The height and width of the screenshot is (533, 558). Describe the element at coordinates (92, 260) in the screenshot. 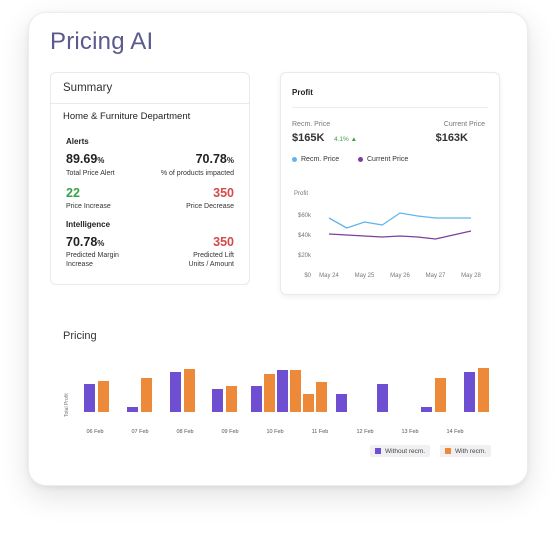

I see `predicted-margin-label: Predicted Margin Increase` at that location.